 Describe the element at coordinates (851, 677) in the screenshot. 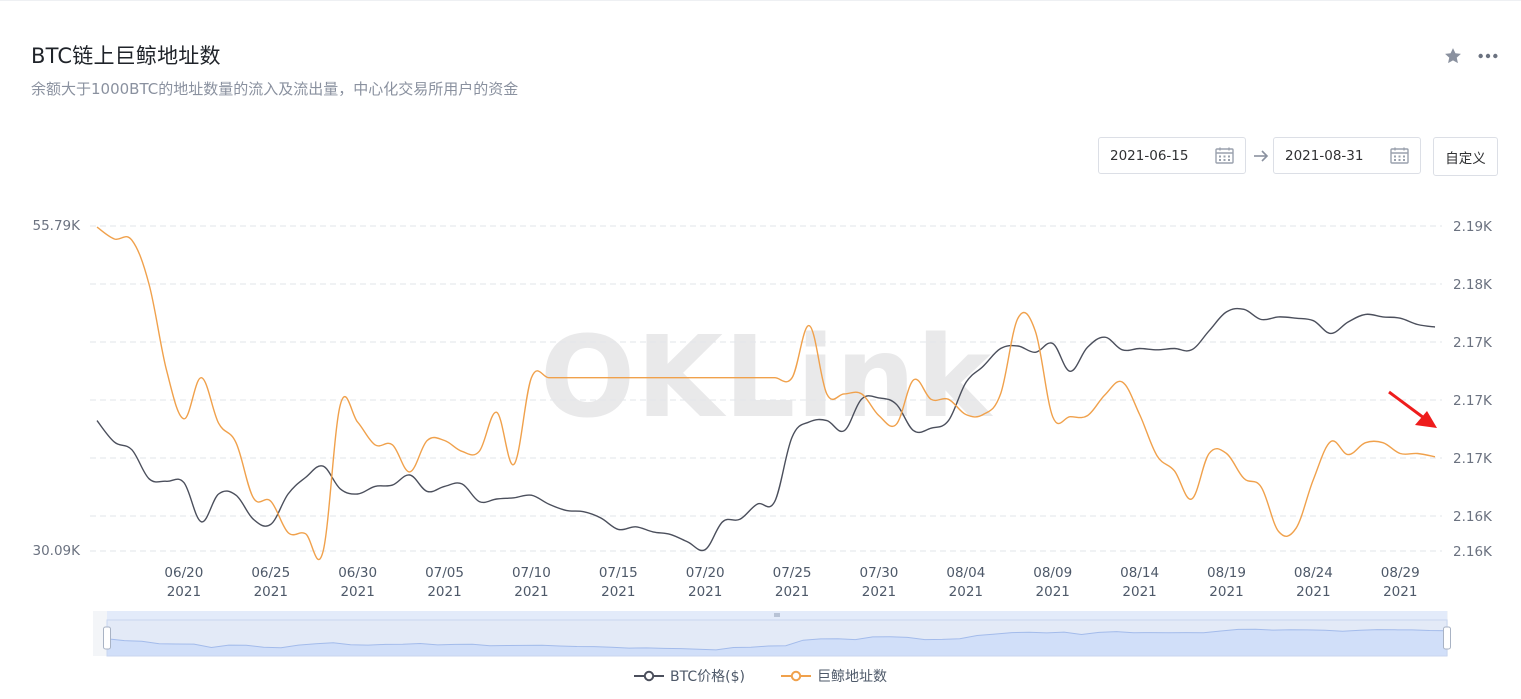

I see `legend-label-whale-count: 巨鲸地址数` at that location.